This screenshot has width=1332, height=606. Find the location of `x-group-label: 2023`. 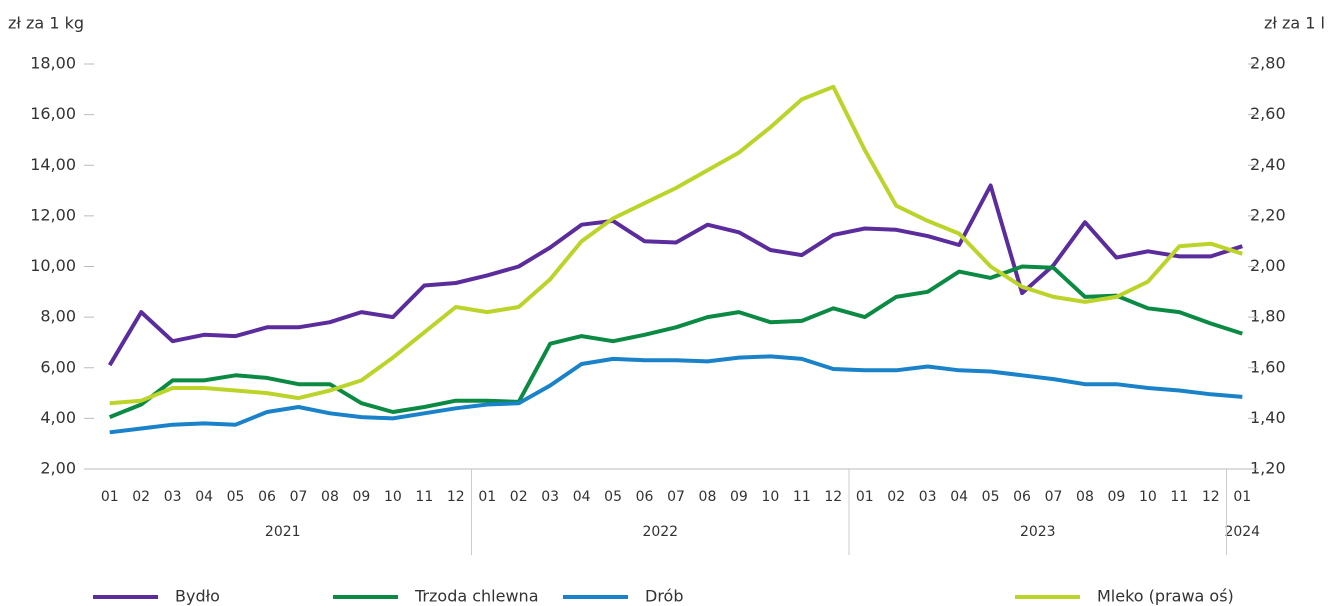

x-group-label: 2023 is located at coordinates (1038, 532).